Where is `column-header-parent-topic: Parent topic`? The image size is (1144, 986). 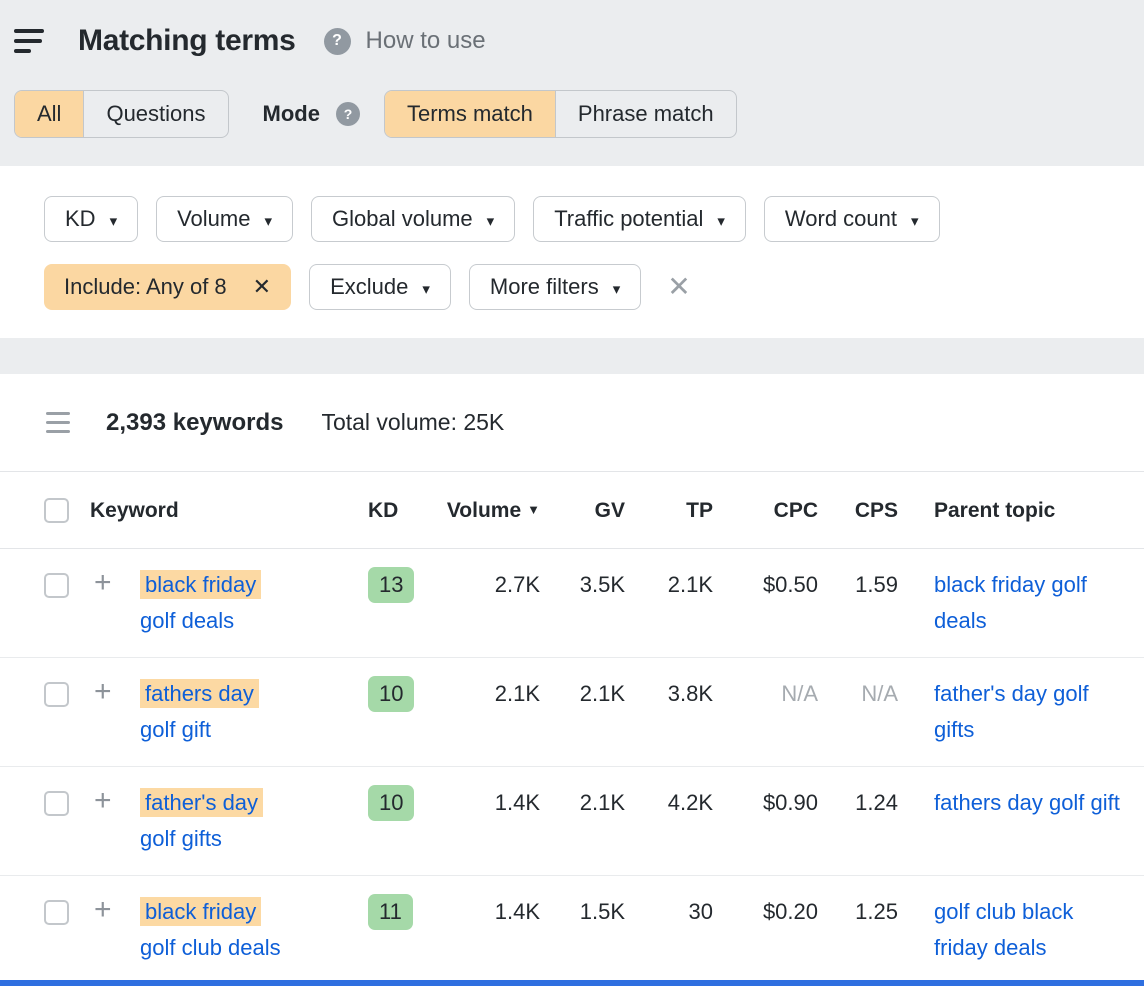 column-header-parent-topic: Parent topic is located at coordinates (1021, 510).